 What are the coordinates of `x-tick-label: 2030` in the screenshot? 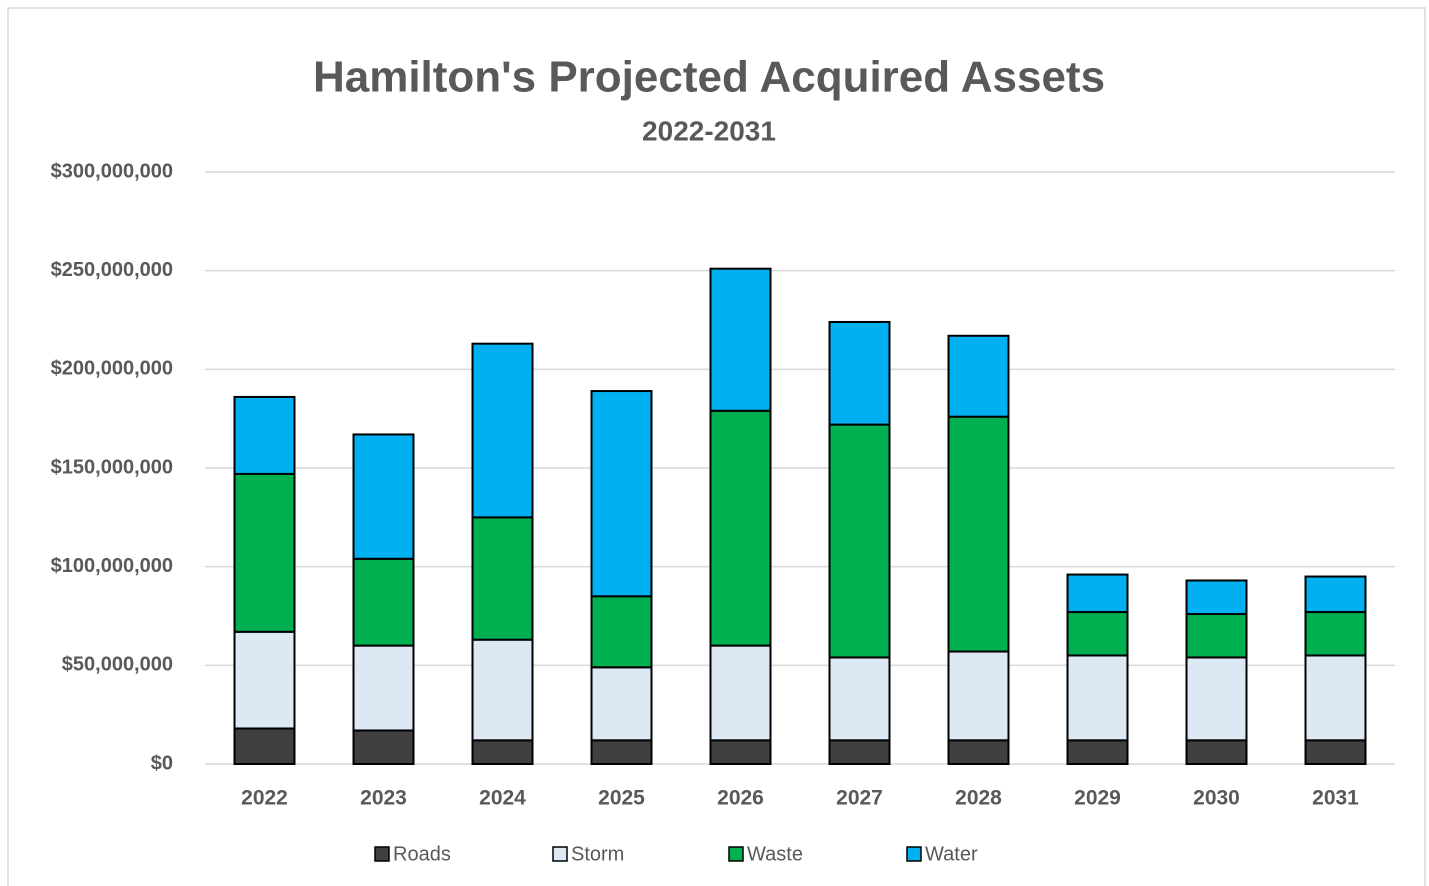 It's located at (1216, 798).